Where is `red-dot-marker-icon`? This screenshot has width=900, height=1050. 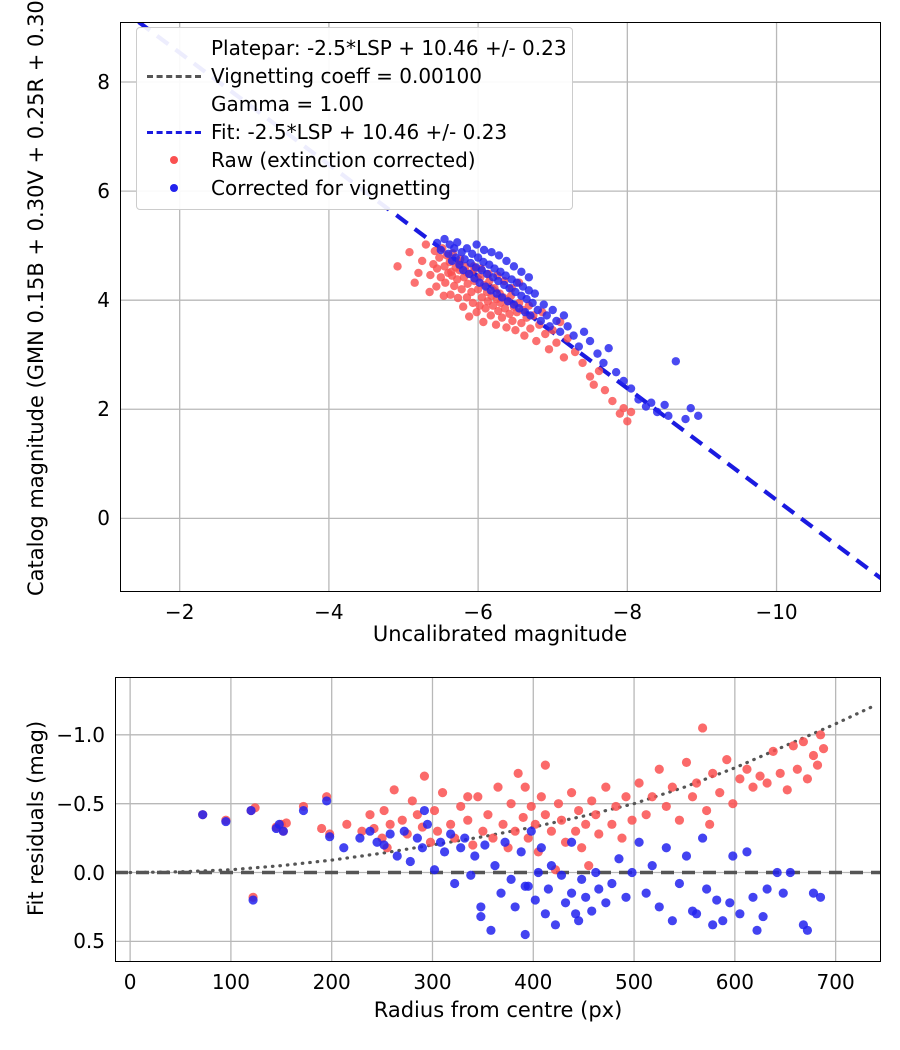
red-dot-marker-icon is located at coordinates (174, 160).